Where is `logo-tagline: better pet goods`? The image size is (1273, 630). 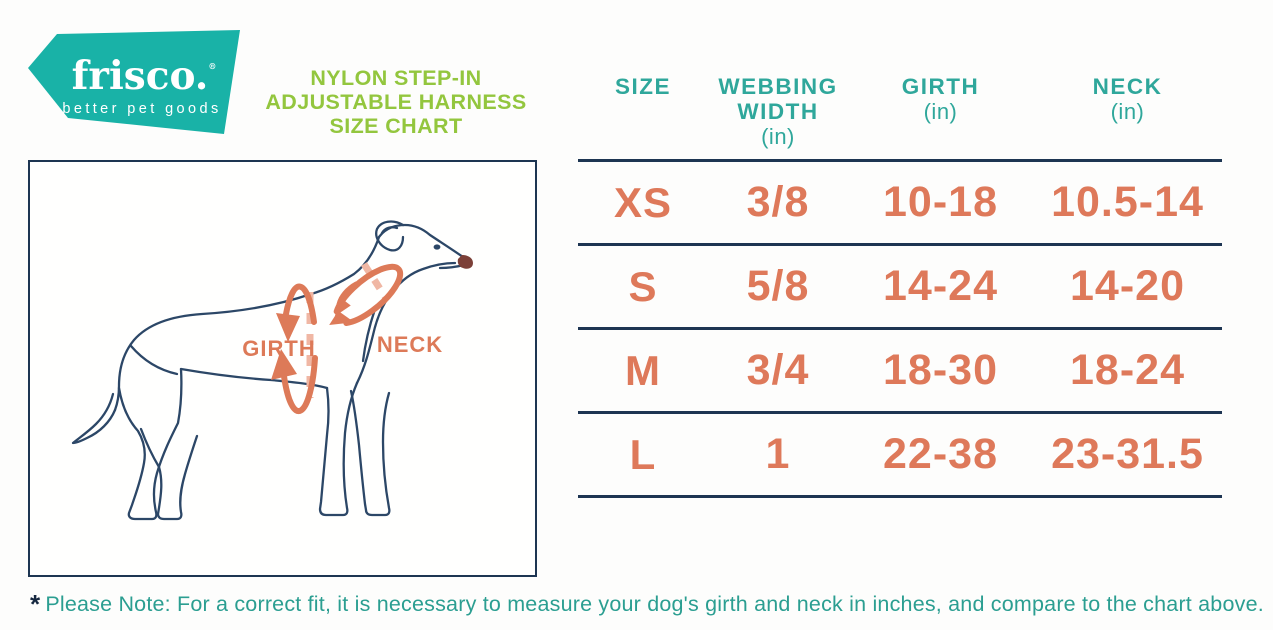
logo-tagline: better pet goods is located at coordinates (141, 109).